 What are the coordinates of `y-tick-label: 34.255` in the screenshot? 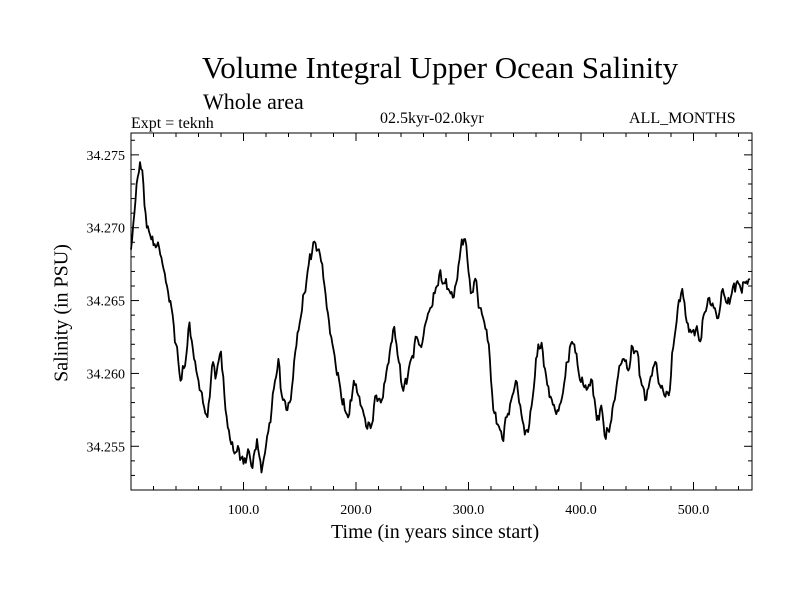 It's located at (106, 447).